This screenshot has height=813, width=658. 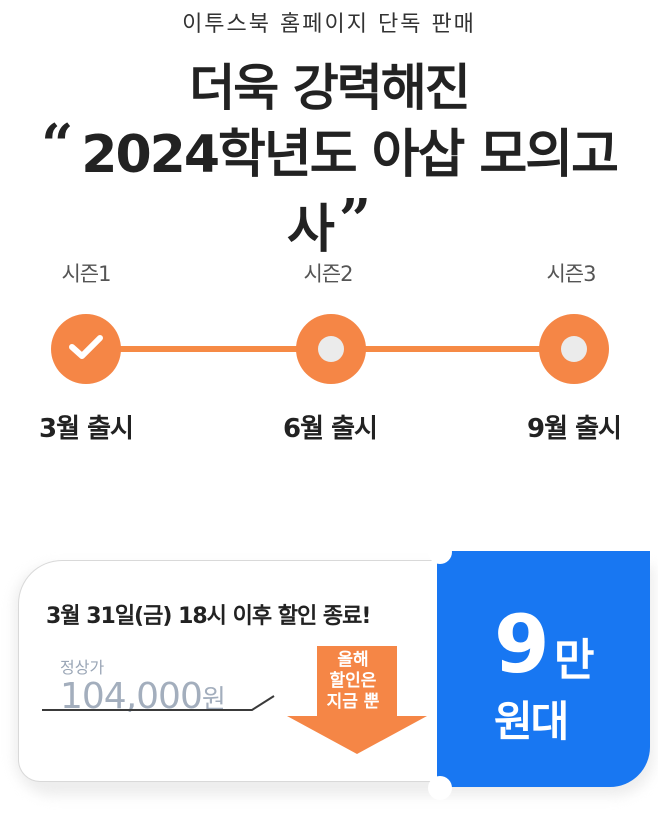 What do you see at coordinates (208, 616) in the screenshot?
I see `discount-deadline: 3월 31일(금) 18시 이후 할인 종료!` at bounding box center [208, 616].